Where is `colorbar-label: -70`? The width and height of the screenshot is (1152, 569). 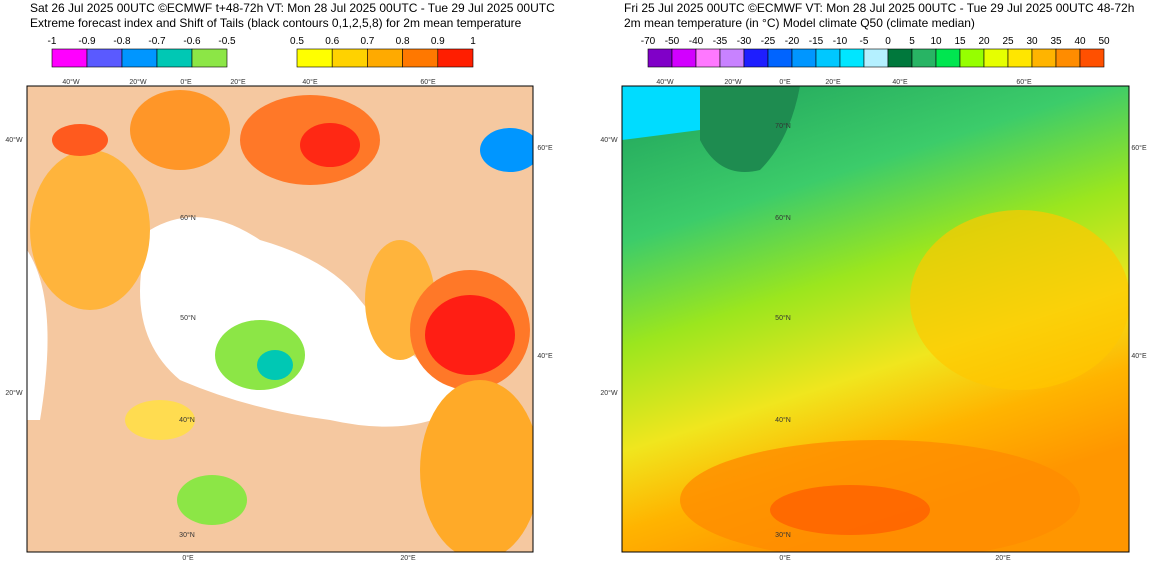 colorbar-label: -70 is located at coordinates (648, 41).